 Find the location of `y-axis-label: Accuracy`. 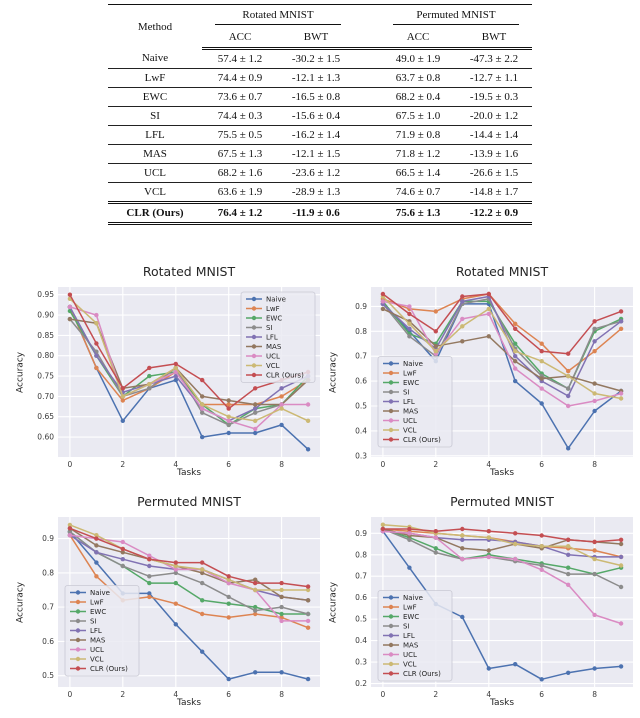

y-axis-label: Accuracy is located at coordinates (333, 602).